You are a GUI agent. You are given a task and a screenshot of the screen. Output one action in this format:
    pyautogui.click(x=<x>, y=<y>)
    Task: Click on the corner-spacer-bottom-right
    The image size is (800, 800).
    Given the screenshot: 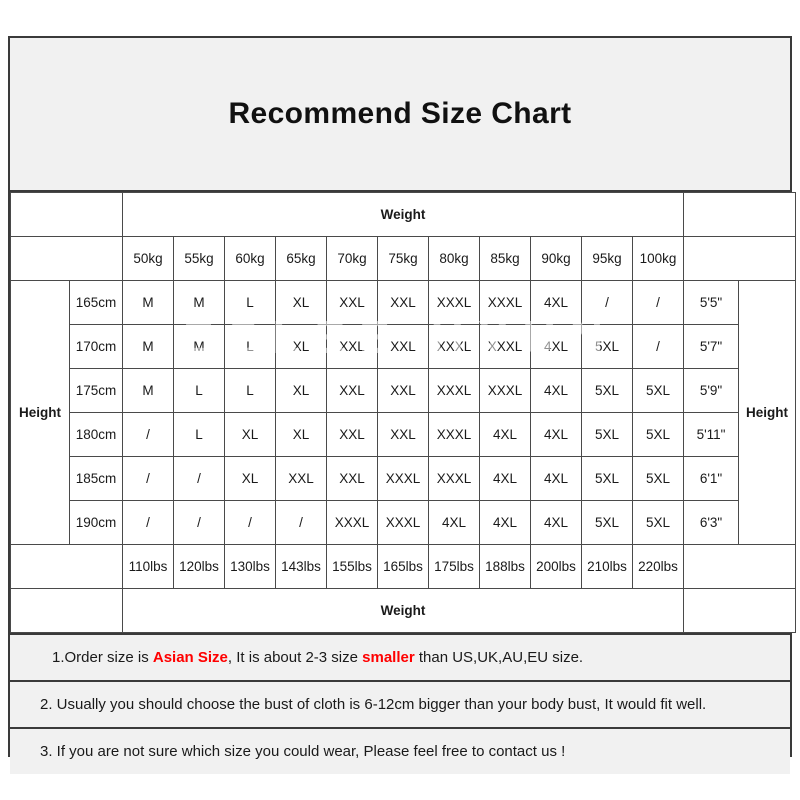 What is the action you would take?
    pyautogui.click(x=740, y=610)
    